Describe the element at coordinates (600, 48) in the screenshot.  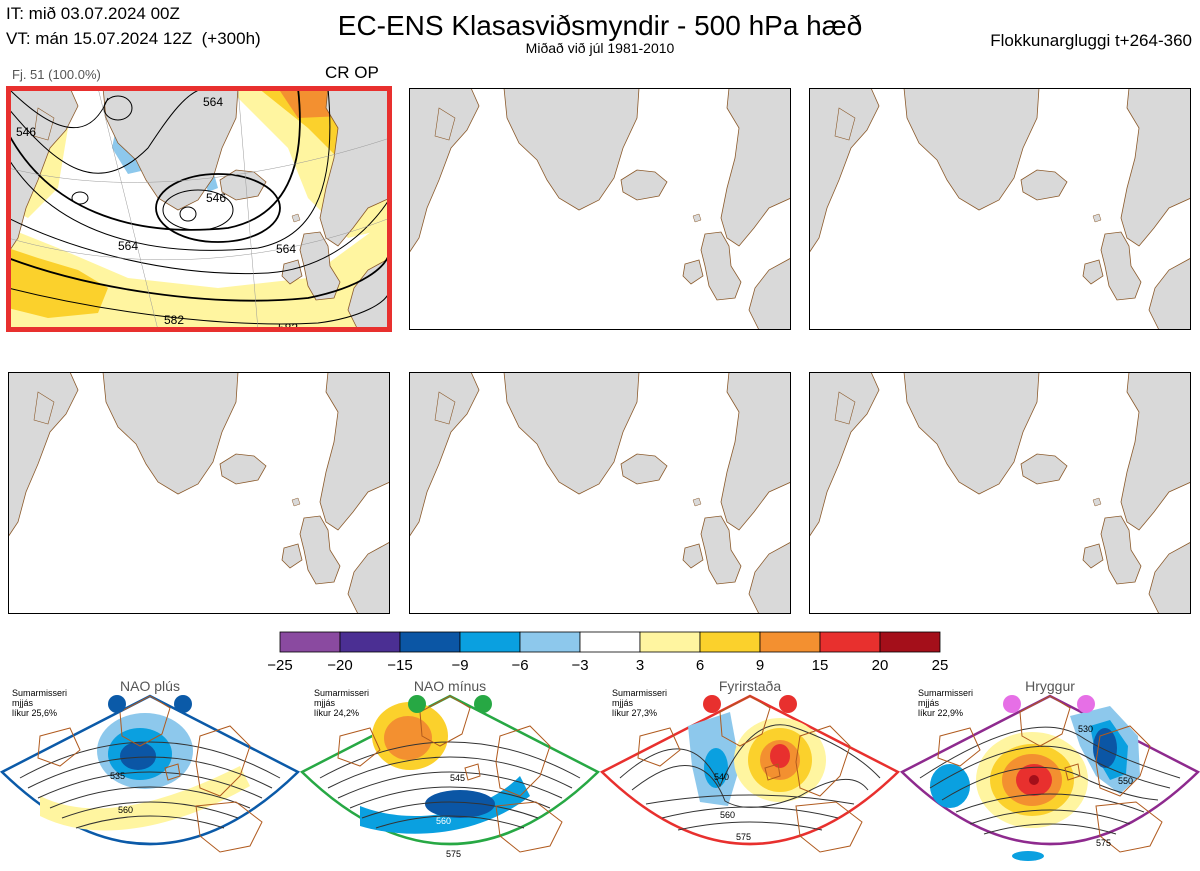
I see `page-subtitle: Miðað við júl 1981-2010` at that location.